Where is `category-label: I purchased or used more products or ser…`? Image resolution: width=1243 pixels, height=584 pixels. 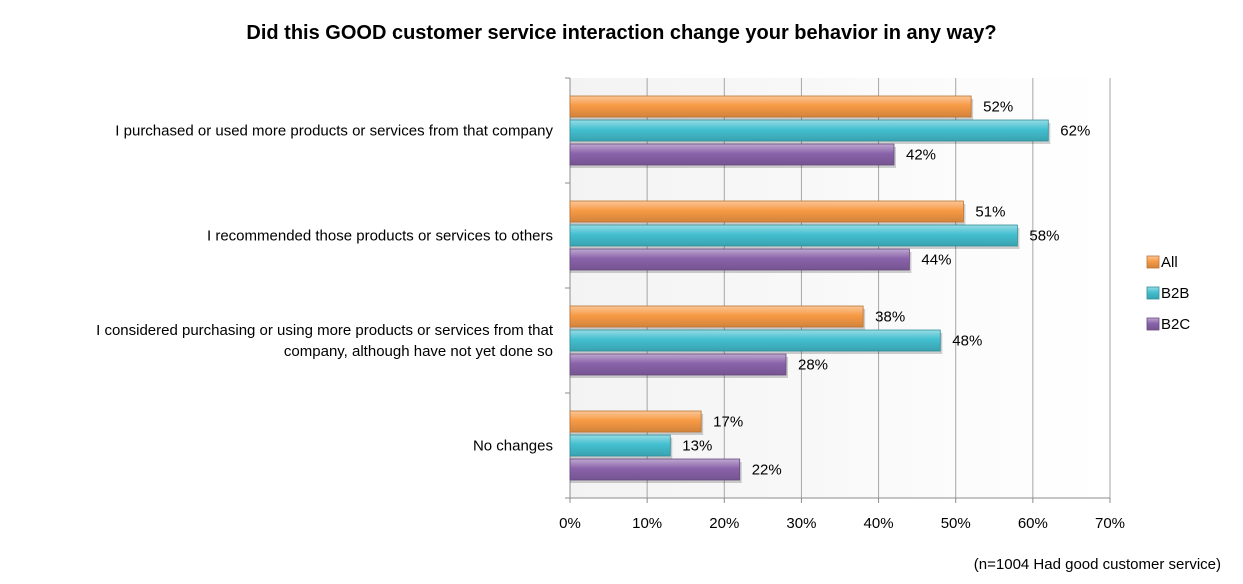
category-label: I purchased or used more products or ser… is located at coordinates (334, 131).